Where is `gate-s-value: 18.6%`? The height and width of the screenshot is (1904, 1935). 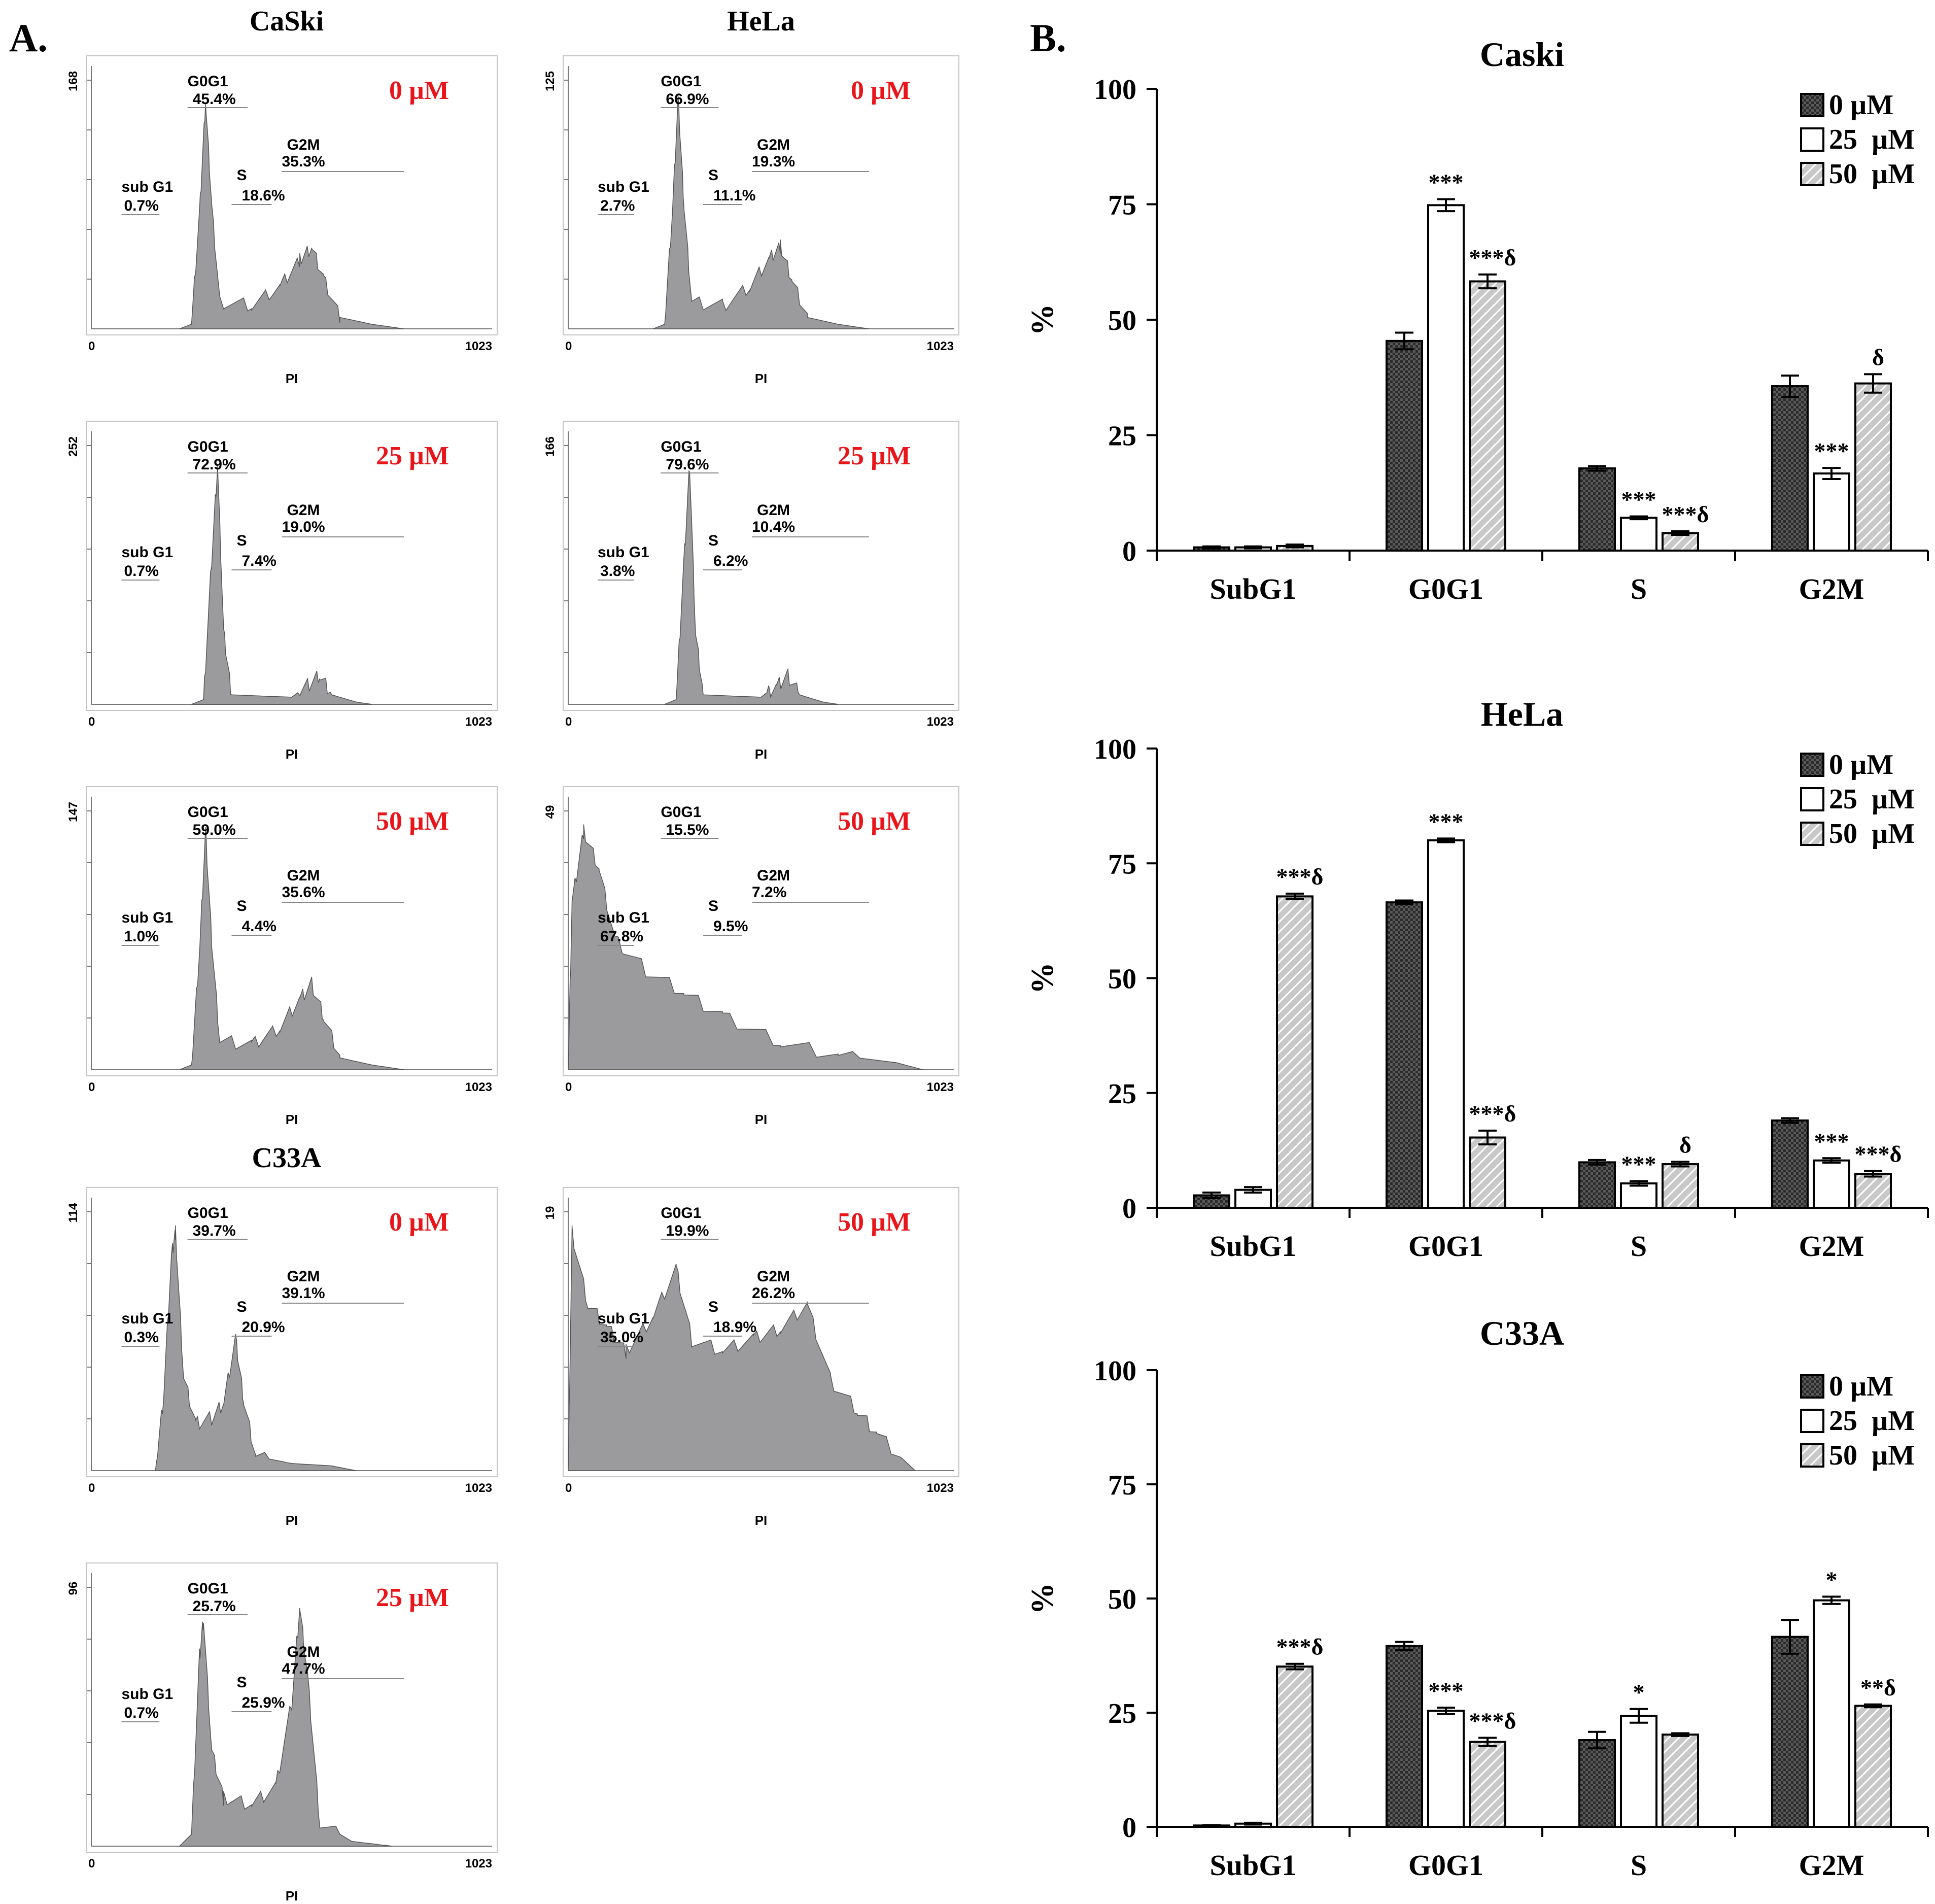 gate-s-value: 18.6% is located at coordinates (263, 195).